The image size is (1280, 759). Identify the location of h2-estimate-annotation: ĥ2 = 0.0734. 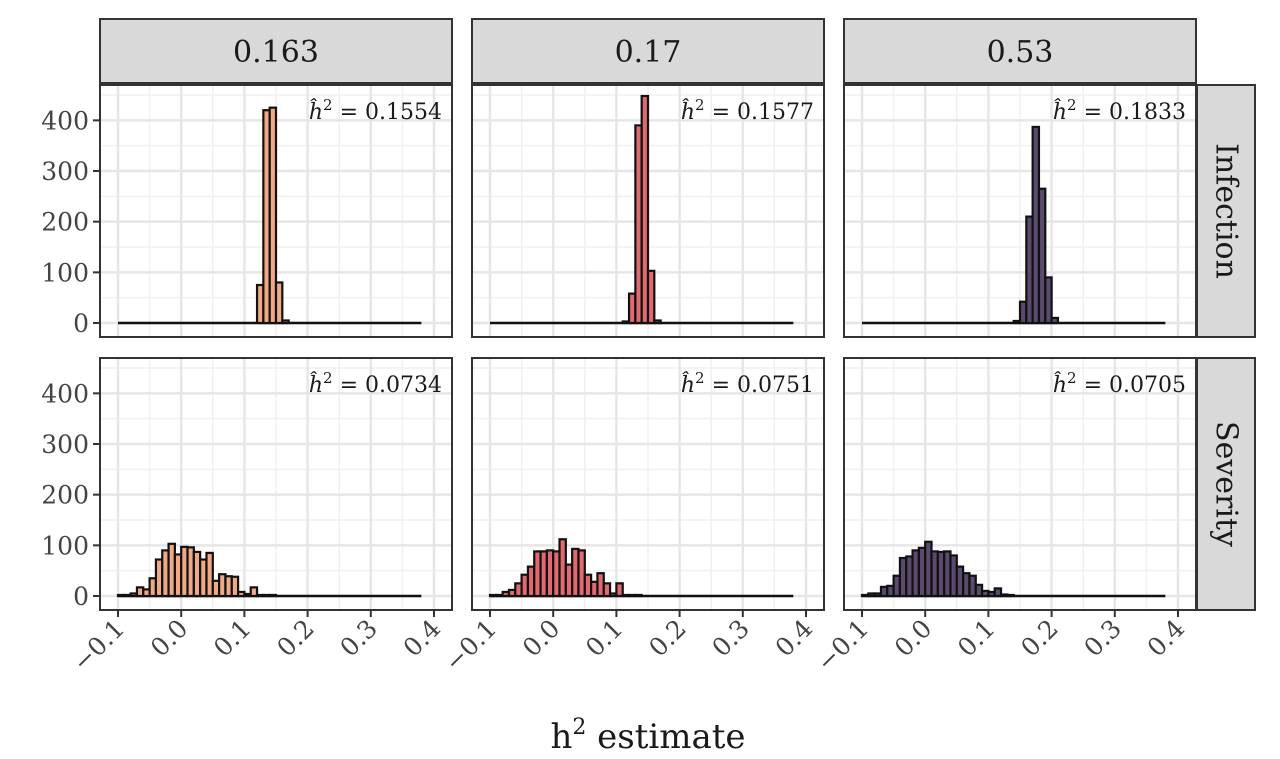
(375, 383).